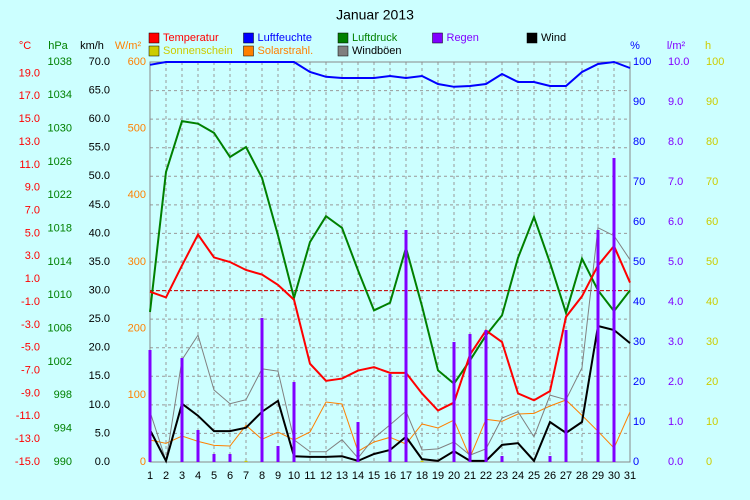  What do you see at coordinates (639, 342) in the screenshot?
I see `y-tick-label: 30` at bounding box center [639, 342].